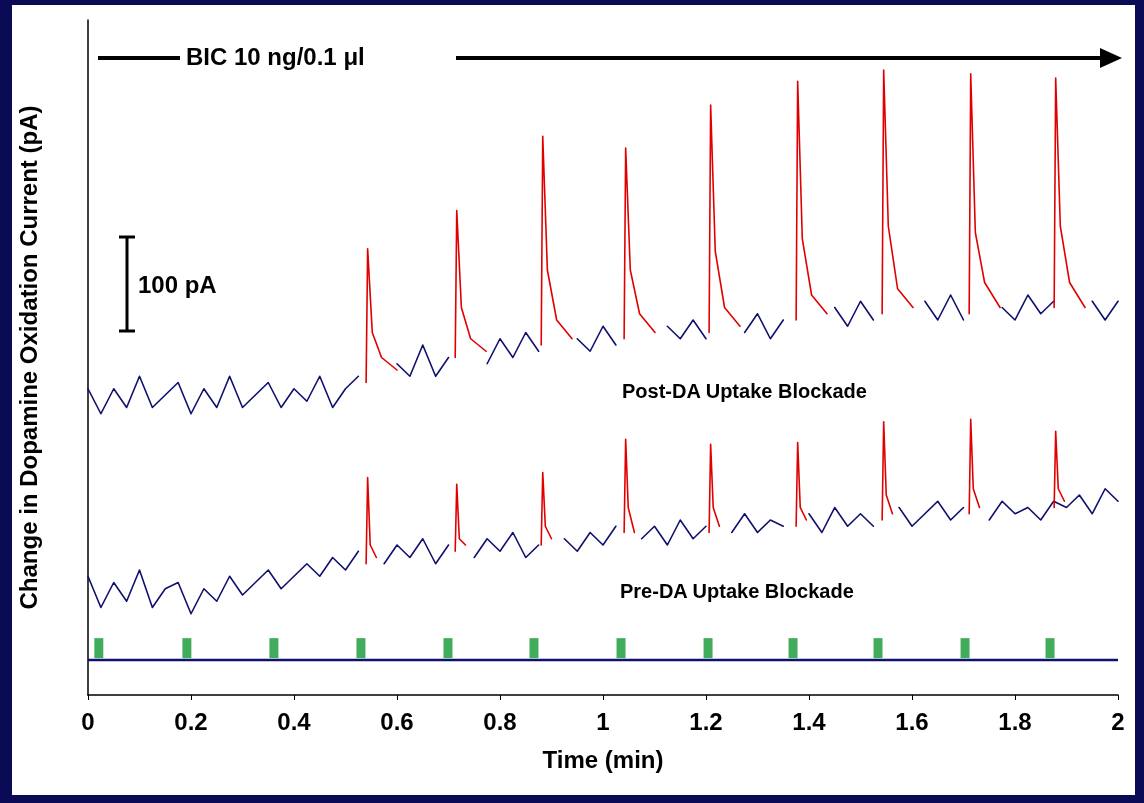 The image size is (1144, 803). Describe the element at coordinates (500, 721) in the screenshot. I see `x-tick-label: 0.8` at that location.